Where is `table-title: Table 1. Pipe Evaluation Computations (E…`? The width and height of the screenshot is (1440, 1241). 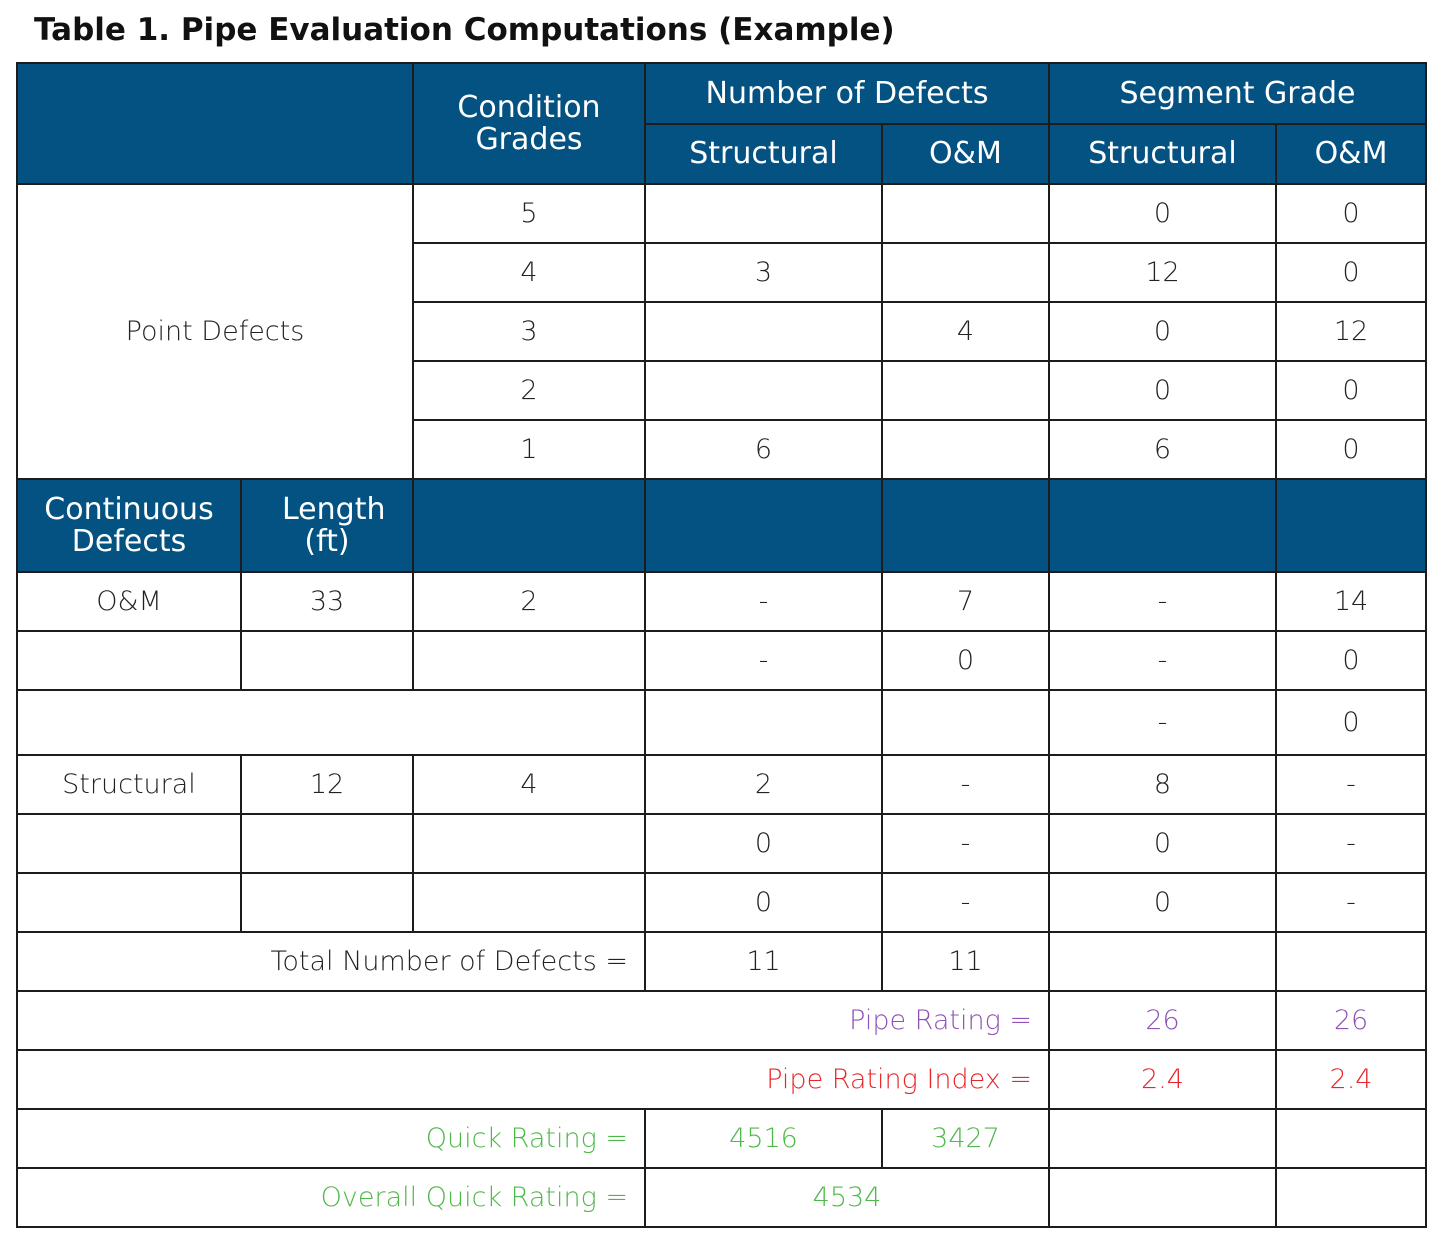
table-title: Table 1. Pipe Evaluation Computations (E… is located at coordinates (464, 30).